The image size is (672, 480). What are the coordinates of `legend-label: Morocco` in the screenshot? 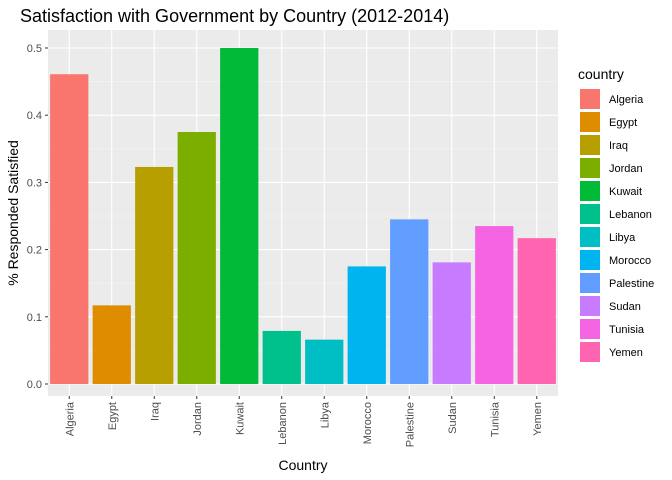 It's located at (630, 261).